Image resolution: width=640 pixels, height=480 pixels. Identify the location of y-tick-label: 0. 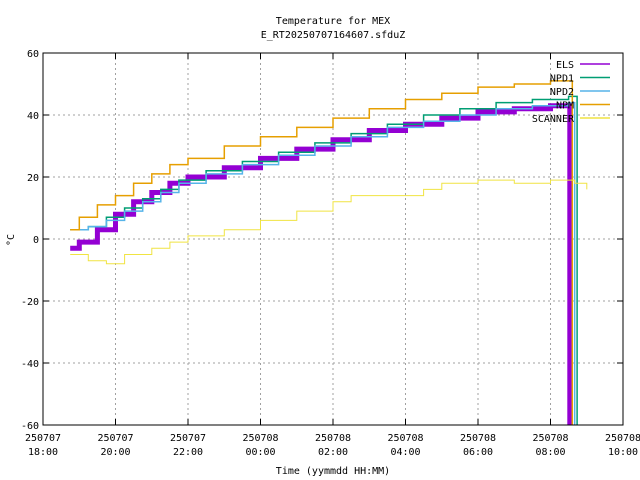
(36, 240).